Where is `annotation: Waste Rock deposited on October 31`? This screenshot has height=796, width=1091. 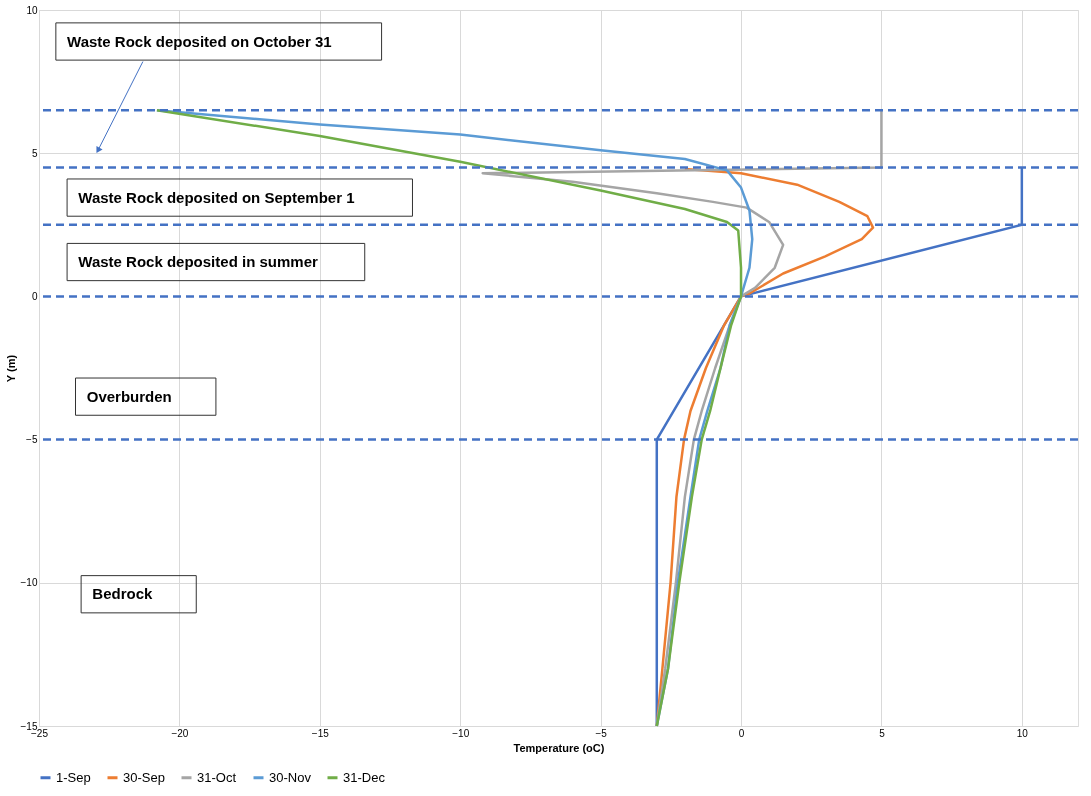
annotation: Waste Rock deposited on October 31 is located at coordinates (199, 41).